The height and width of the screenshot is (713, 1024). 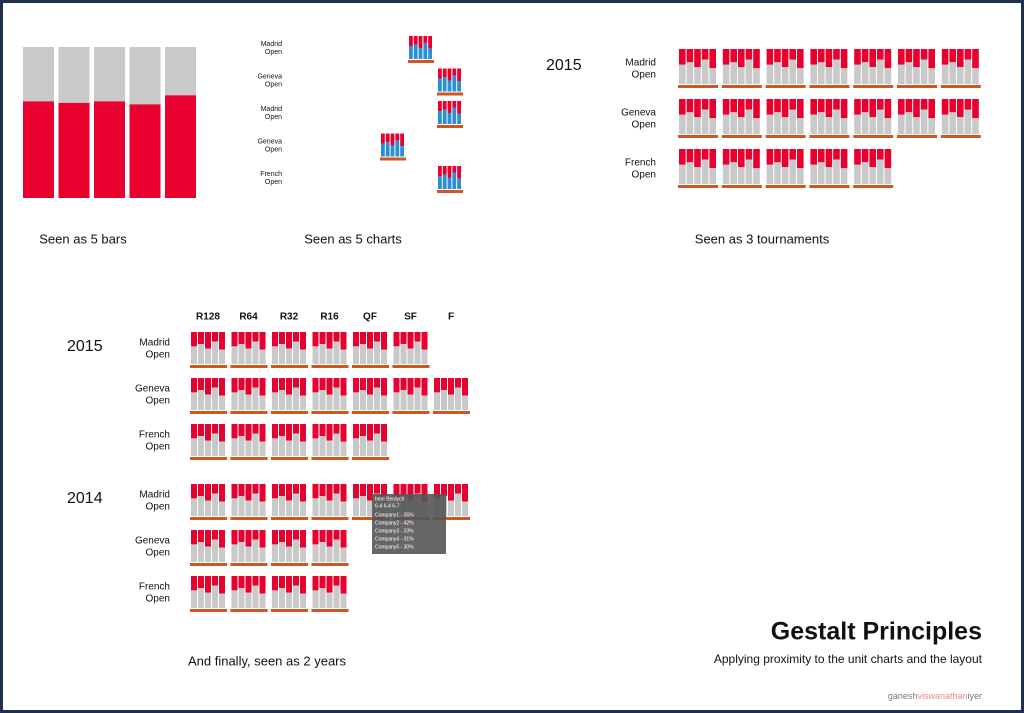 What do you see at coordinates (154, 495) in the screenshot?
I see `tournament-label: Madrid` at bounding box center [154, 495].